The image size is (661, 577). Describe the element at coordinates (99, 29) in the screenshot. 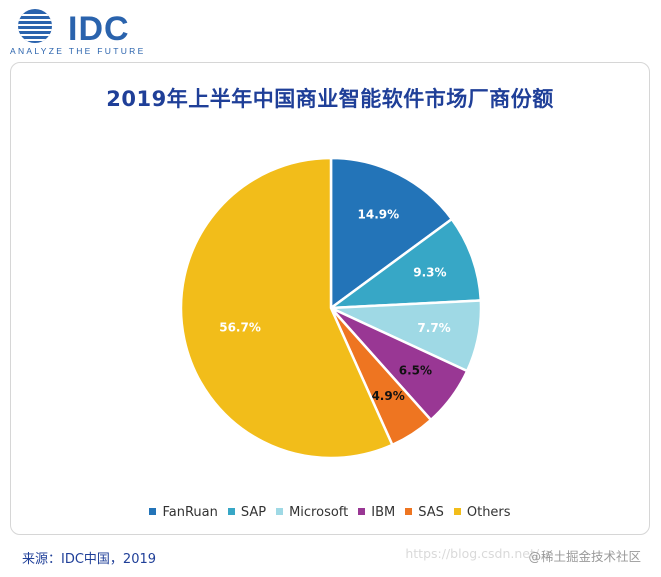

I see `logo-wordmark: IDC` at that location.